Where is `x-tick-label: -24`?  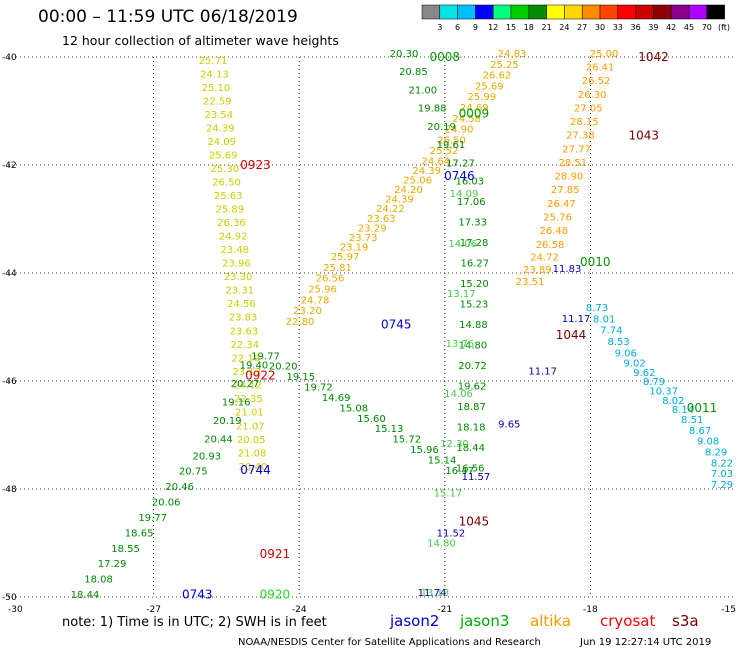
x-tick-label: -24 is located at coordinates (299, 610).